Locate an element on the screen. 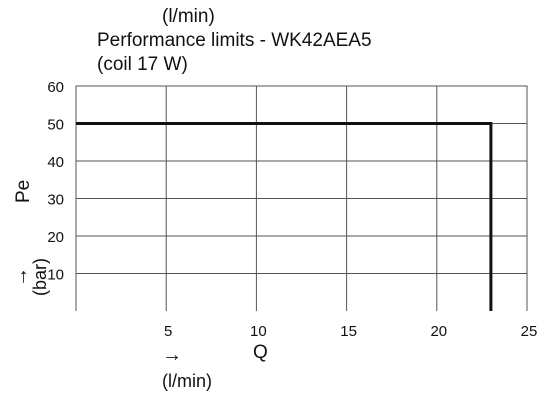 Image resolution: width=542 pixels, height=394 pixels. y-tick-label: 60 is located at coordinates (55, 87).